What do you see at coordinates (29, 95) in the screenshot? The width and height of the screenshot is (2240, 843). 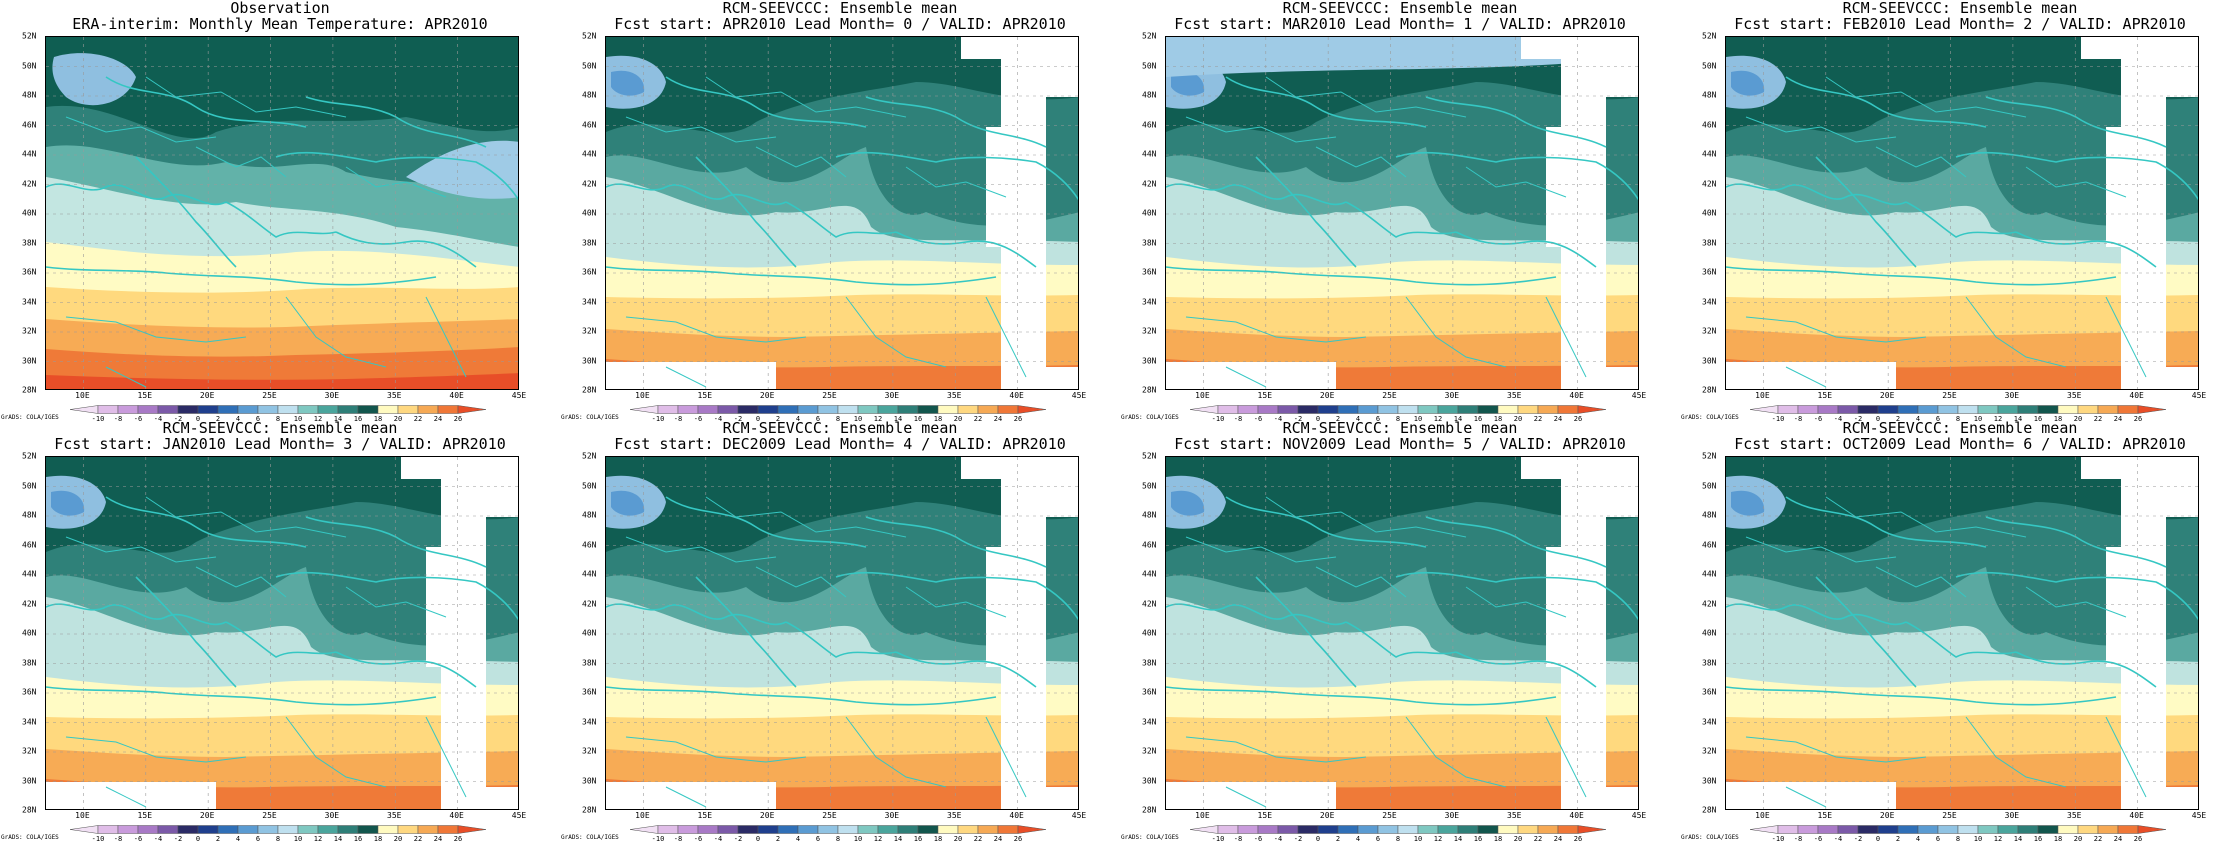 I see `lat-label: 48N` at bounding box center [29, 95].